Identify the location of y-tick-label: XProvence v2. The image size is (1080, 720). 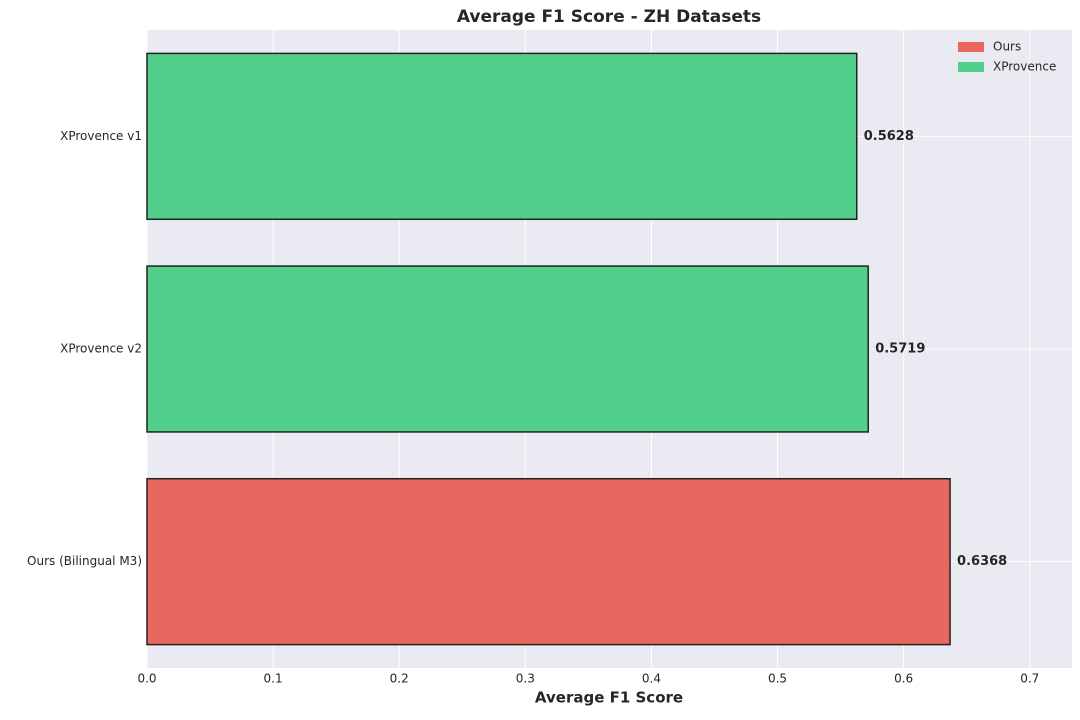
(101, 349).